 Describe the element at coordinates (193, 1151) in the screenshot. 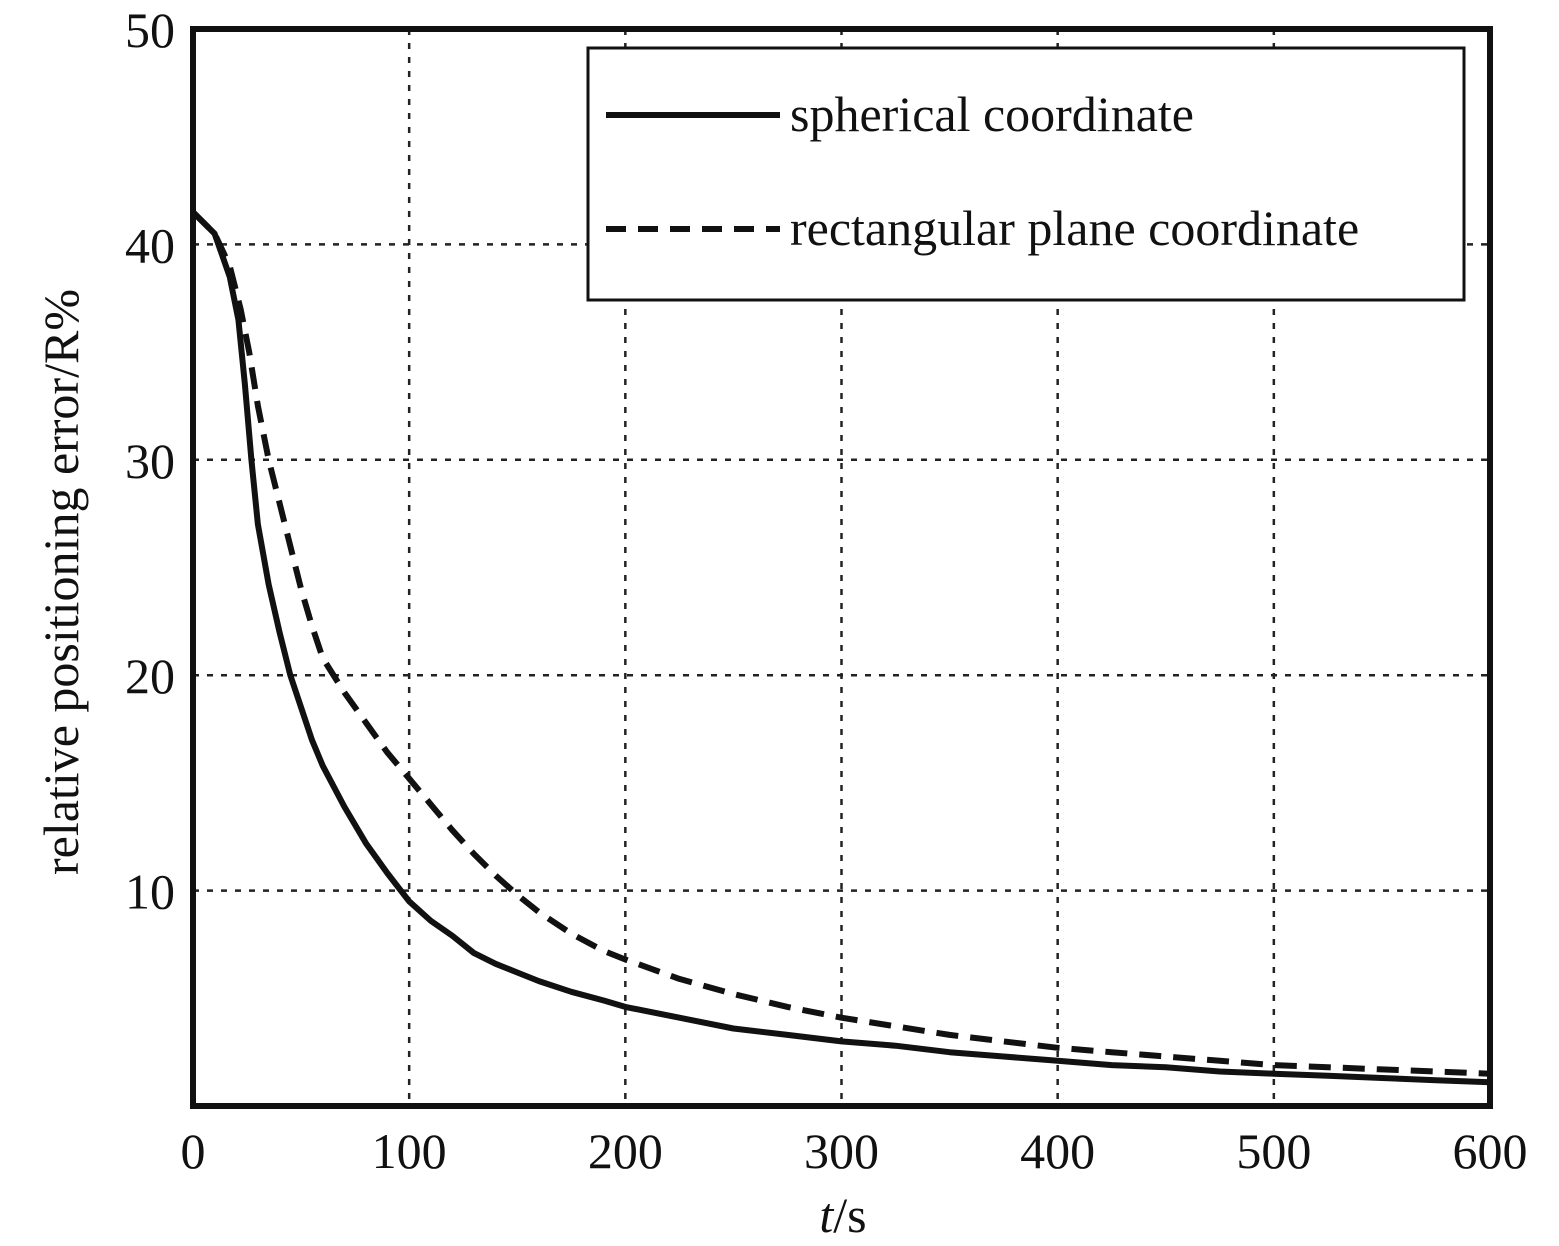

I see `x-tick-label-0: 0` at that location.